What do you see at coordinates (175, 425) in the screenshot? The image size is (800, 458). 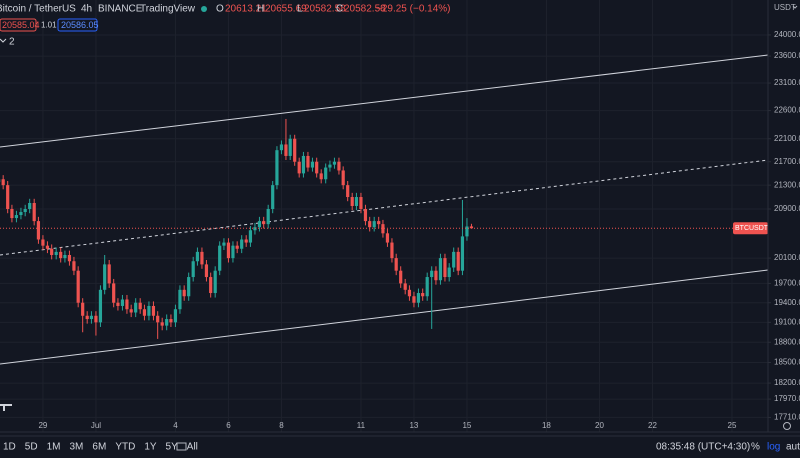 I see `x-tick-label: 4` at bounding box center [175, 425].